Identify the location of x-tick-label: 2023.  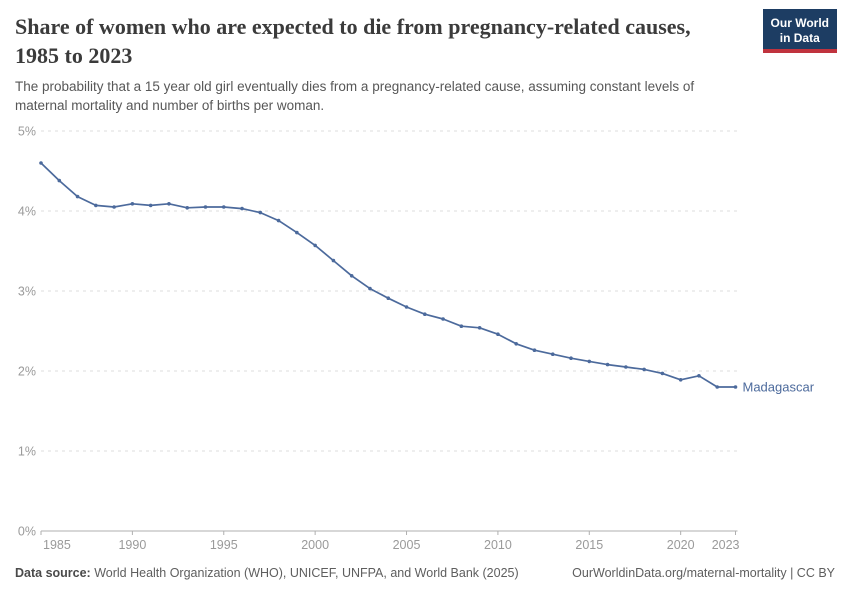
(726, 545).